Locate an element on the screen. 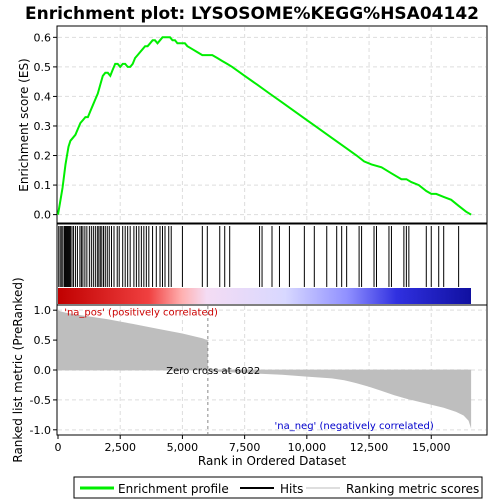 This screenshot has width=500, height=500. hits-panel is located at coordinates (272, 264).